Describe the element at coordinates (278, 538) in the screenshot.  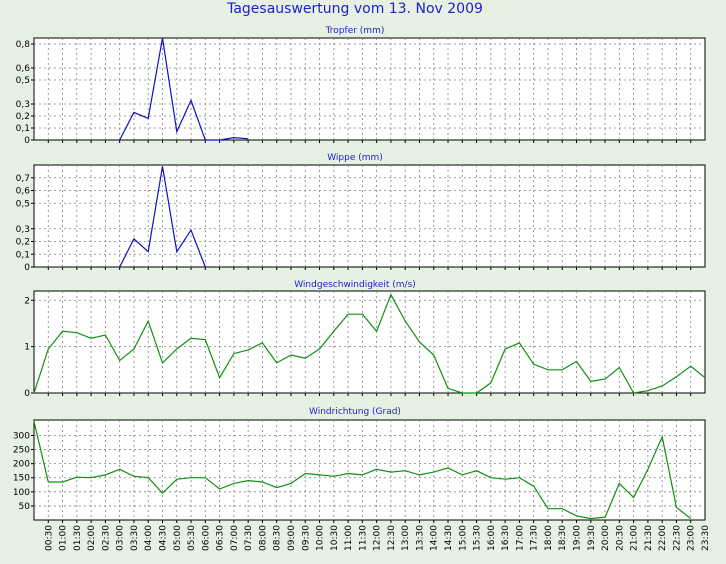
I see `x-tick-label: 08:30` at that location.